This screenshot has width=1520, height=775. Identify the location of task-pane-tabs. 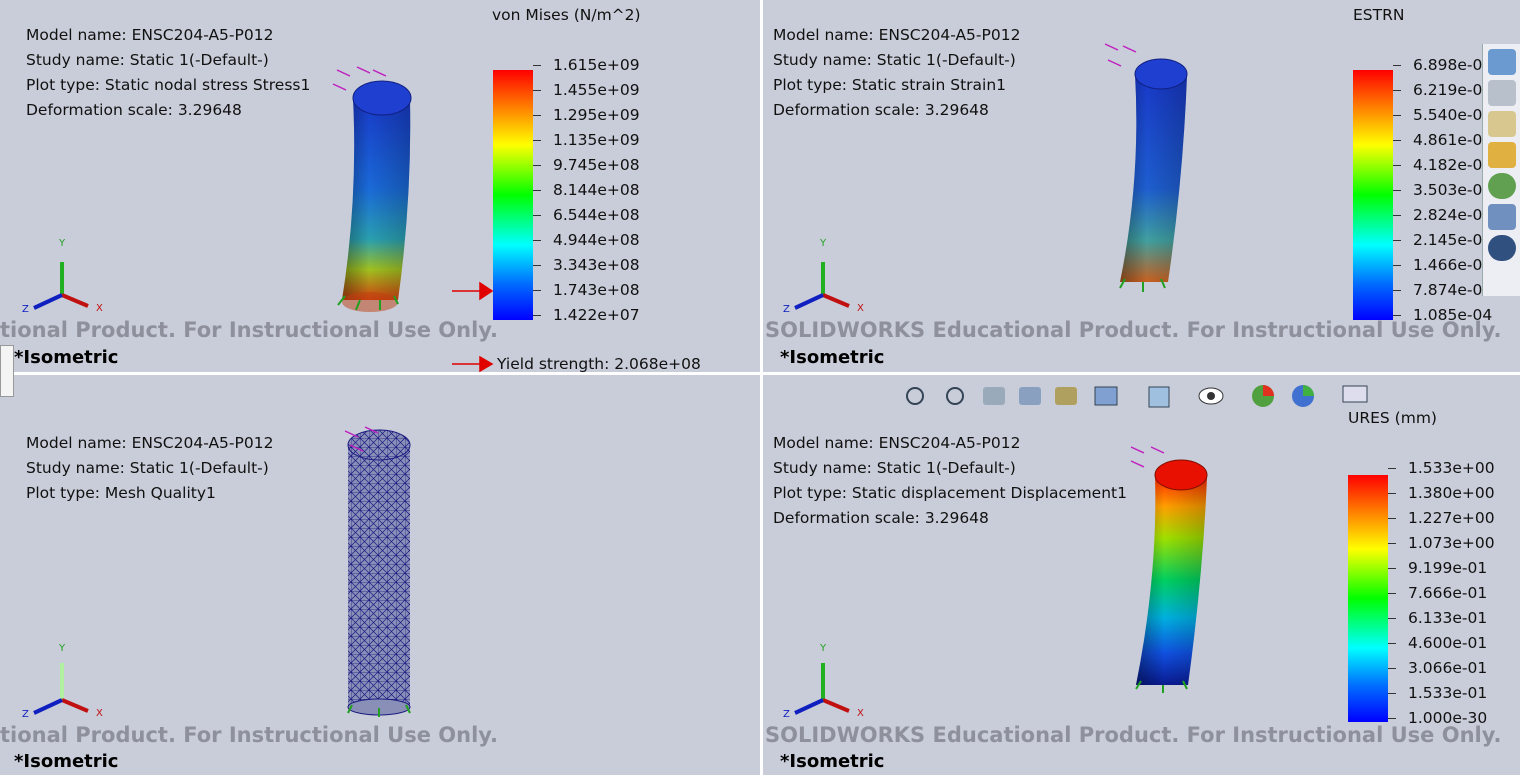
(1501, 170).